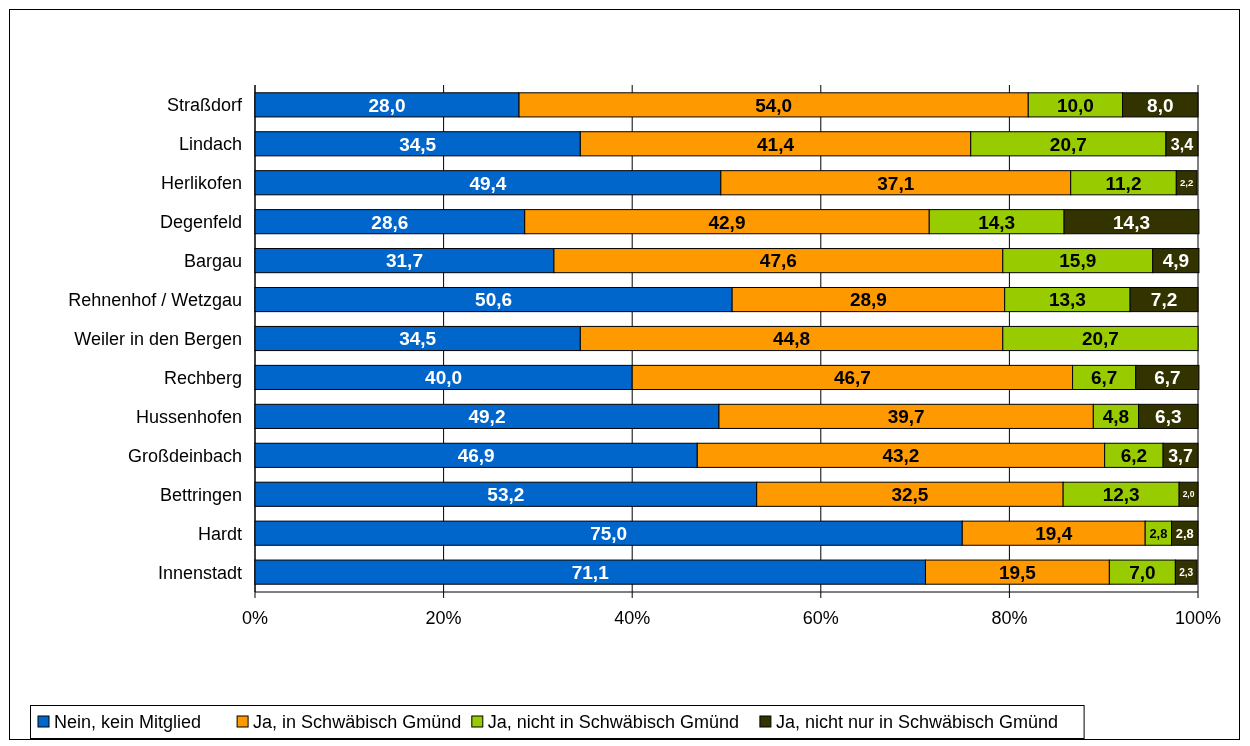  What do you see at coordinates (1121, 495) in the screenshot?
I see `data-label: 12,3` at bounding box center [1121, 495].